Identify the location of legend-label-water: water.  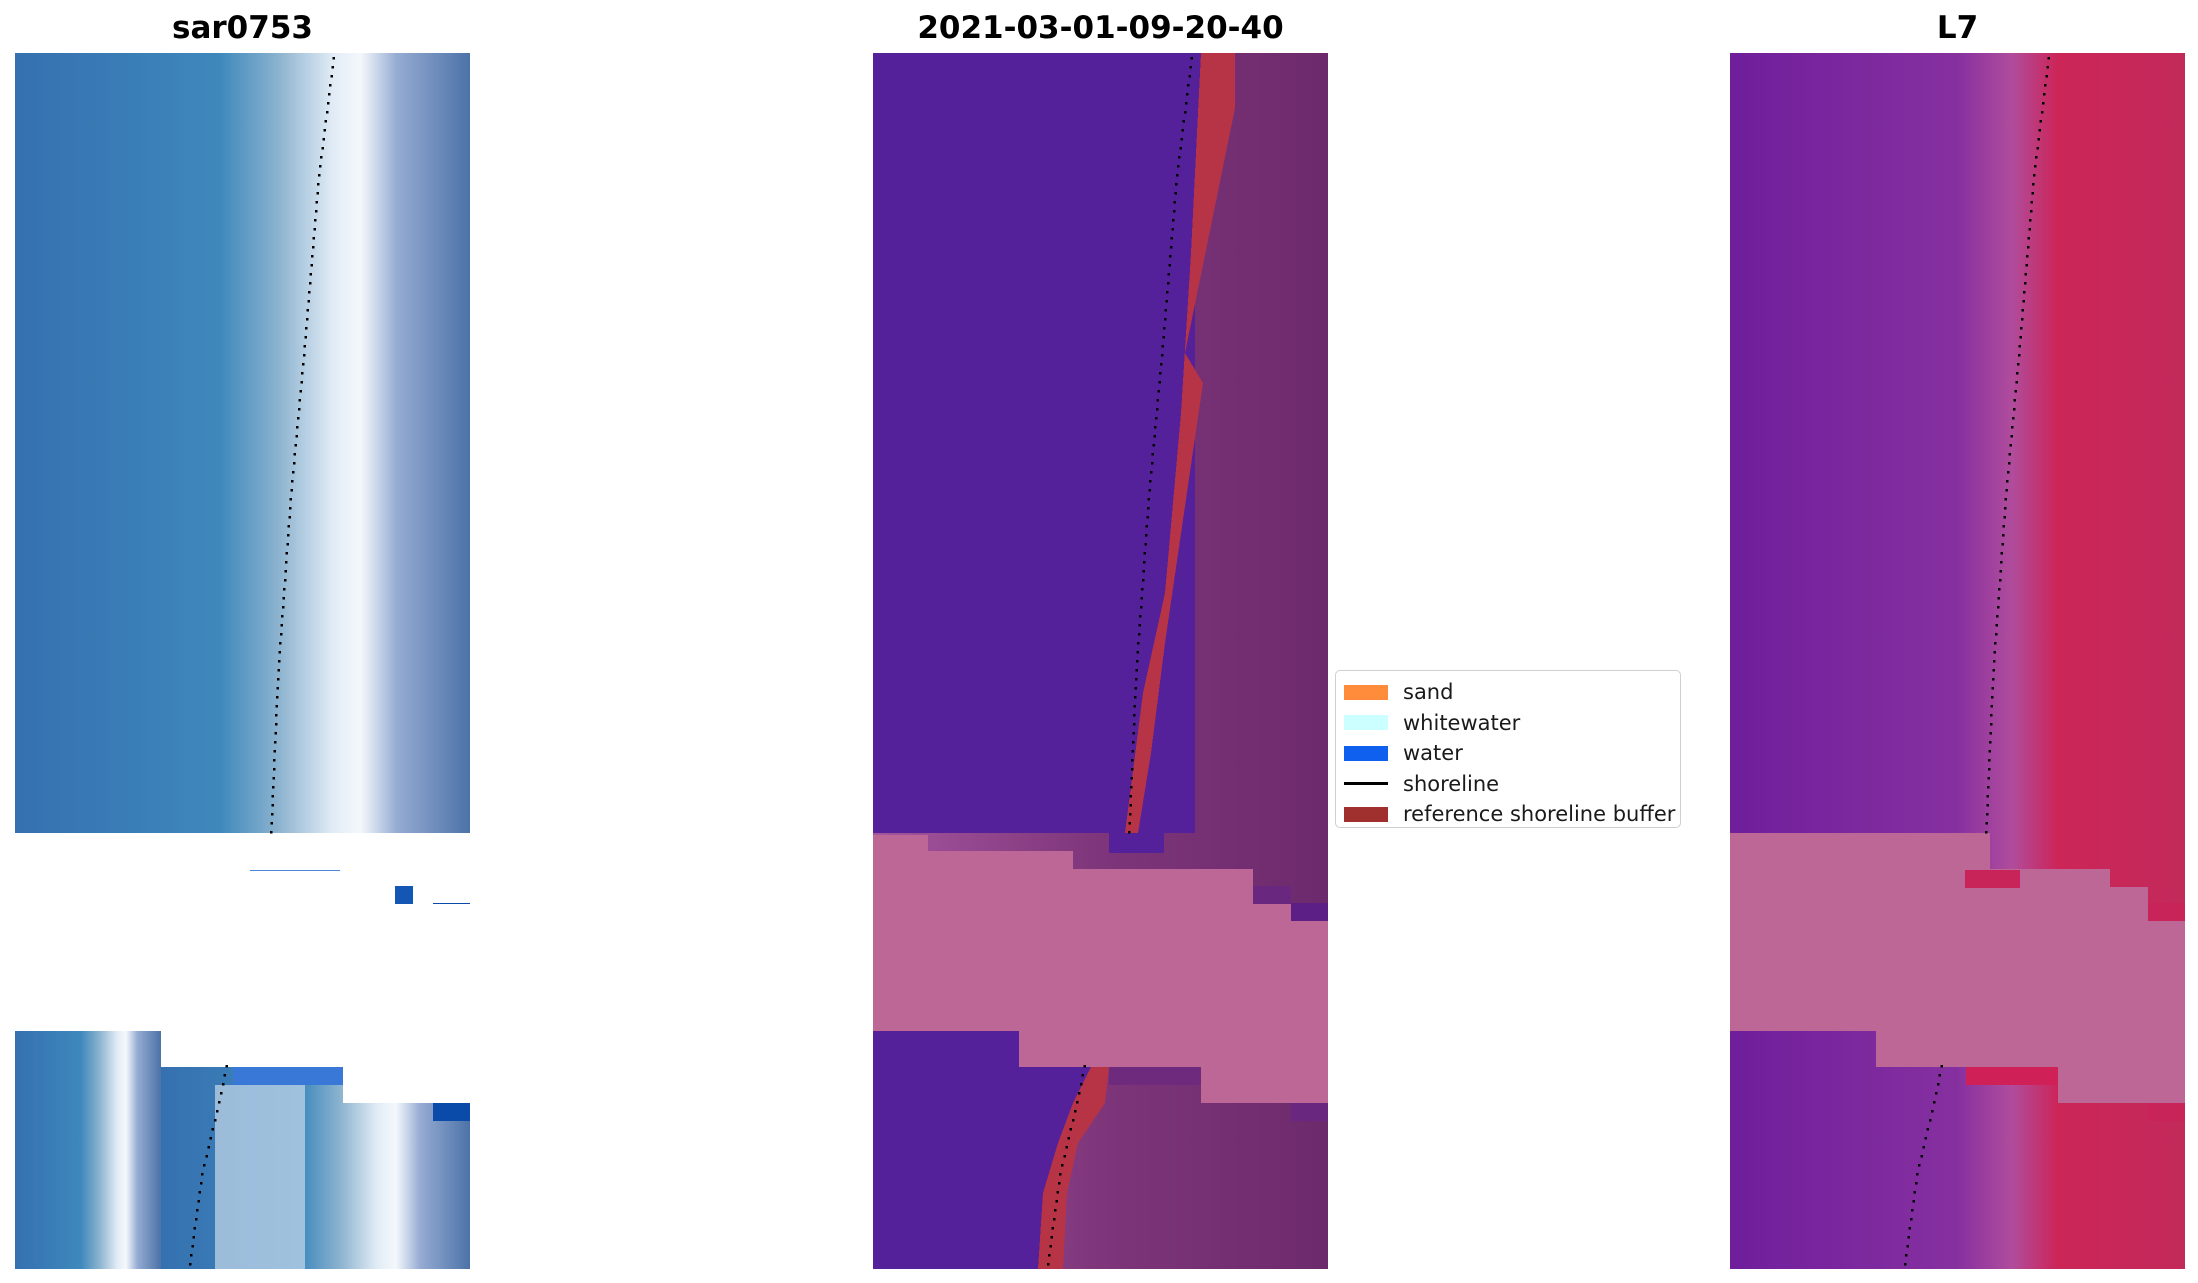
(1433, 753).